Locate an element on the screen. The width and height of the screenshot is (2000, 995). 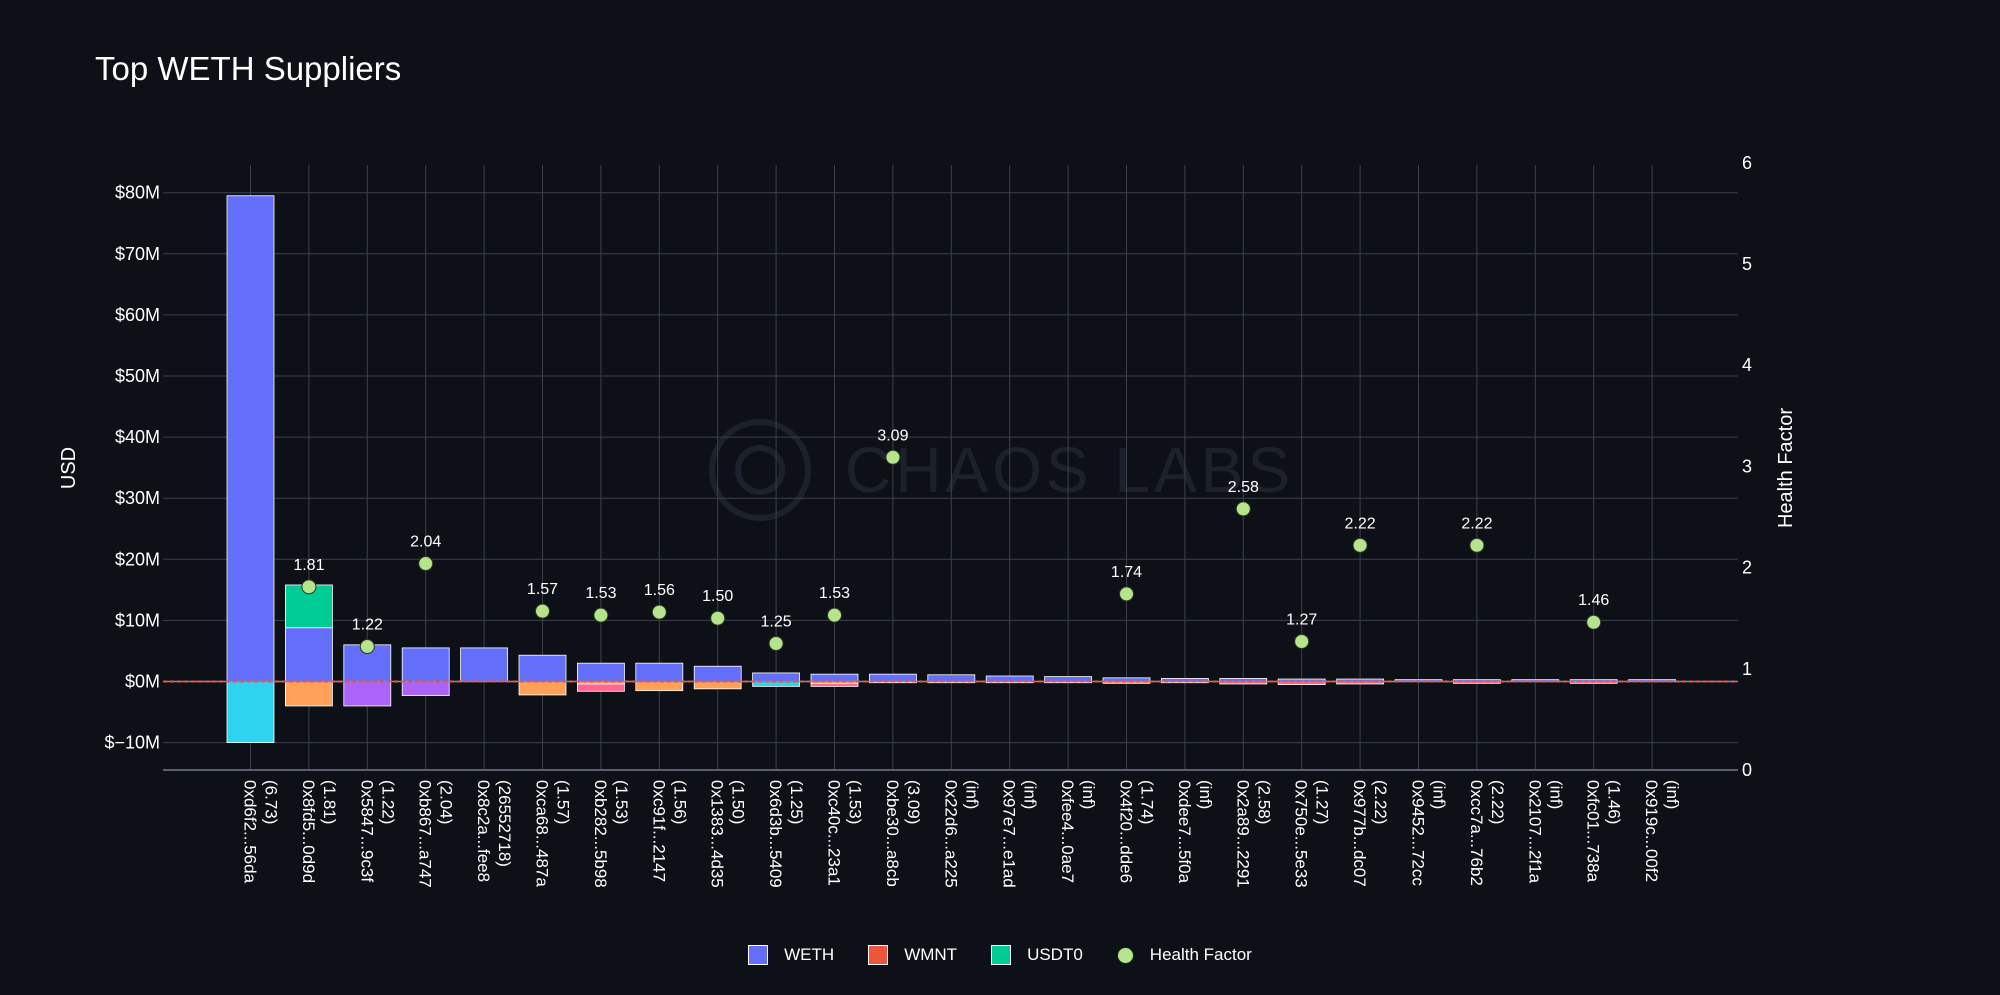
legend-label-usdt0: USDT0 is located at coordinates (1055, 954).